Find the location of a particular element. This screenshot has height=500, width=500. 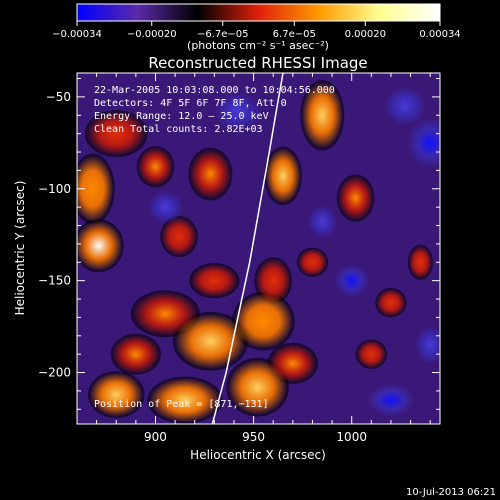

x-tick-label: 950 is located at coordinates (253, 437).